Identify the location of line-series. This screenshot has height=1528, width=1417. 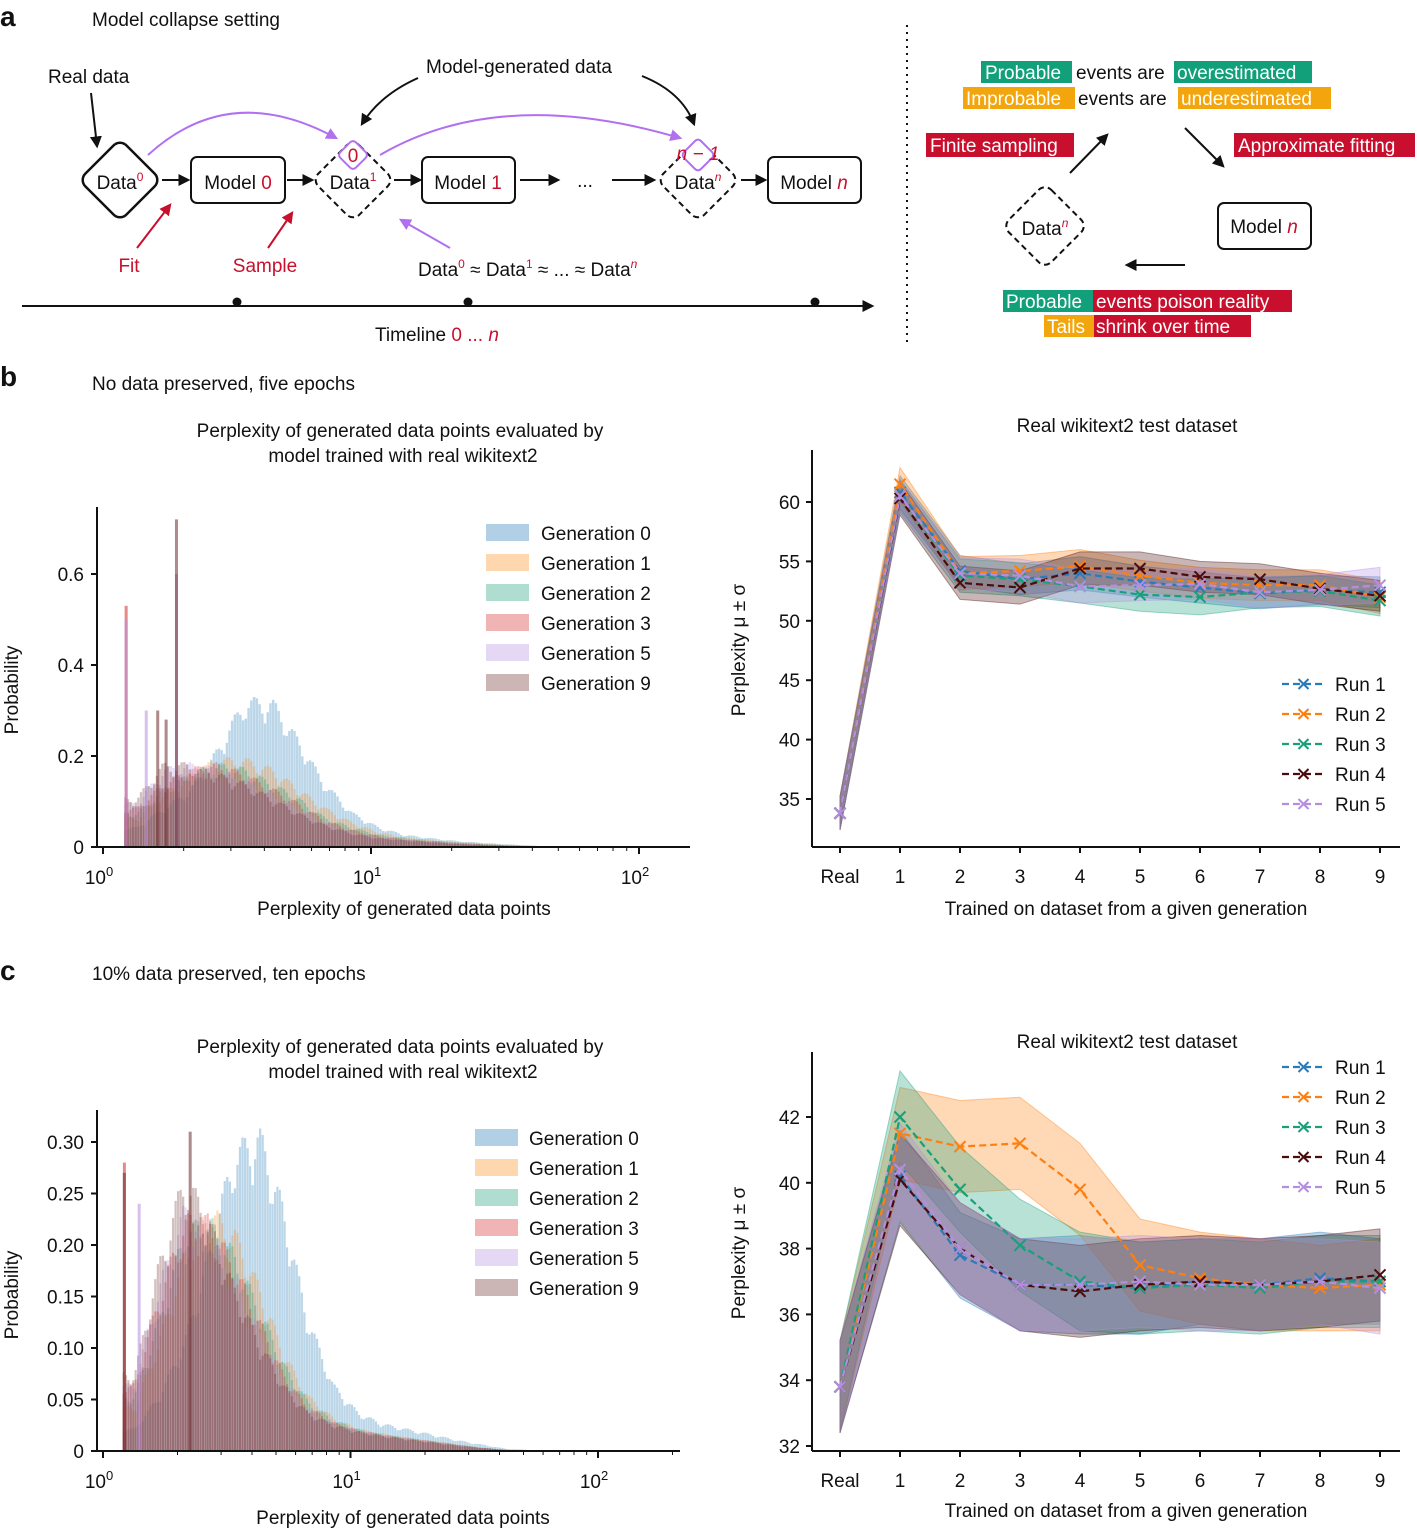
(1110, 654).